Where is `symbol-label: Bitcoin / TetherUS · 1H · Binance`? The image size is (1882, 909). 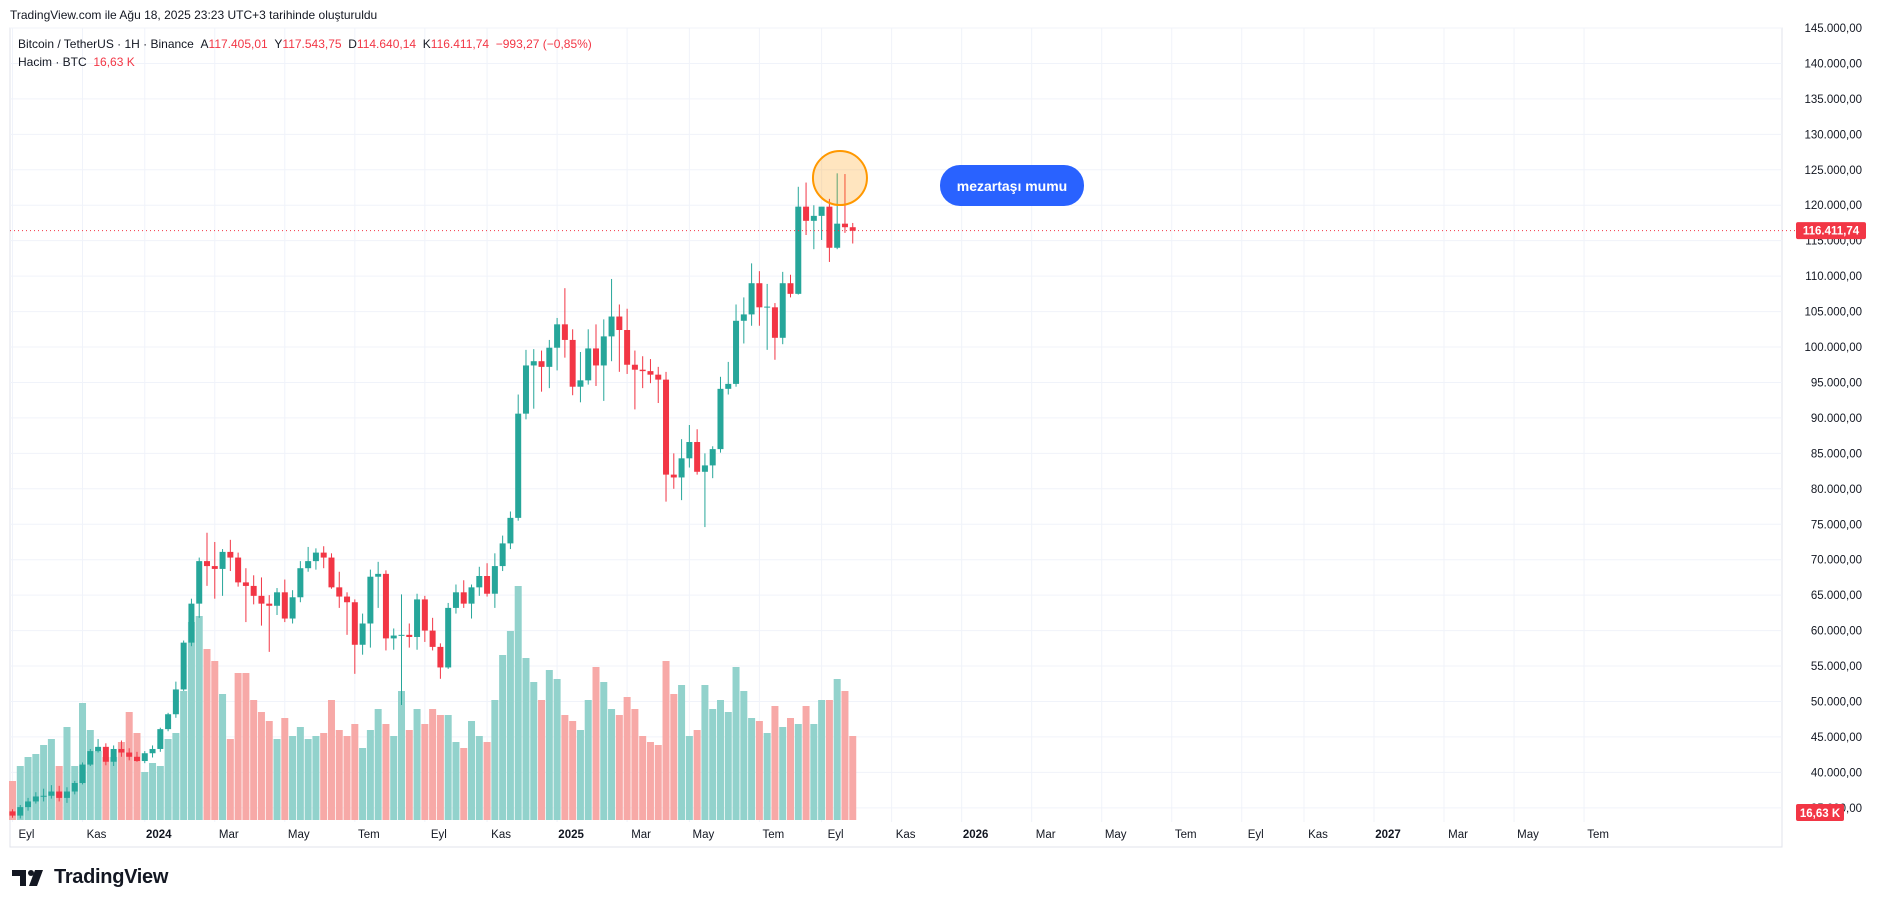 symbol-label: Bitcoin / TetherUS · 1H · Binance is located at coordinates (106, 44).